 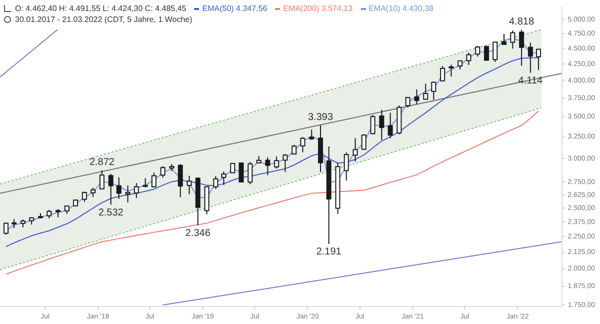 What do you see at coordinates (521, 22) in the screenshot?
I see `annotation: 4.818` at bounding box center [521, 22].